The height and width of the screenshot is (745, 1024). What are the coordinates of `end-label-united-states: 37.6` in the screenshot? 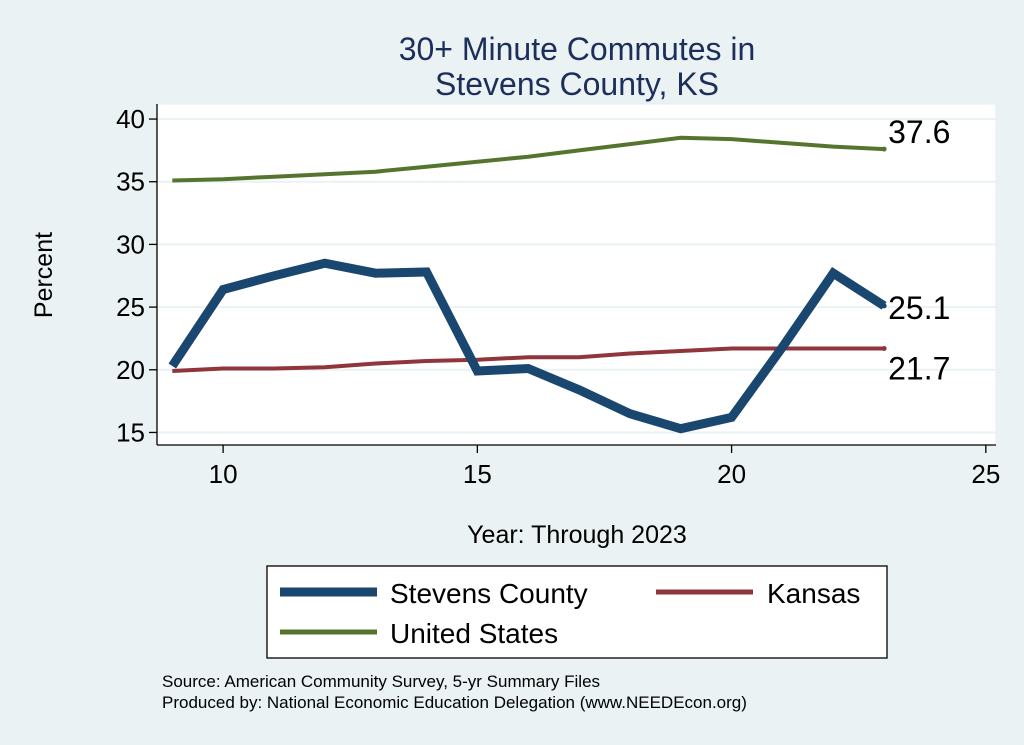 It's located at (919, 132).